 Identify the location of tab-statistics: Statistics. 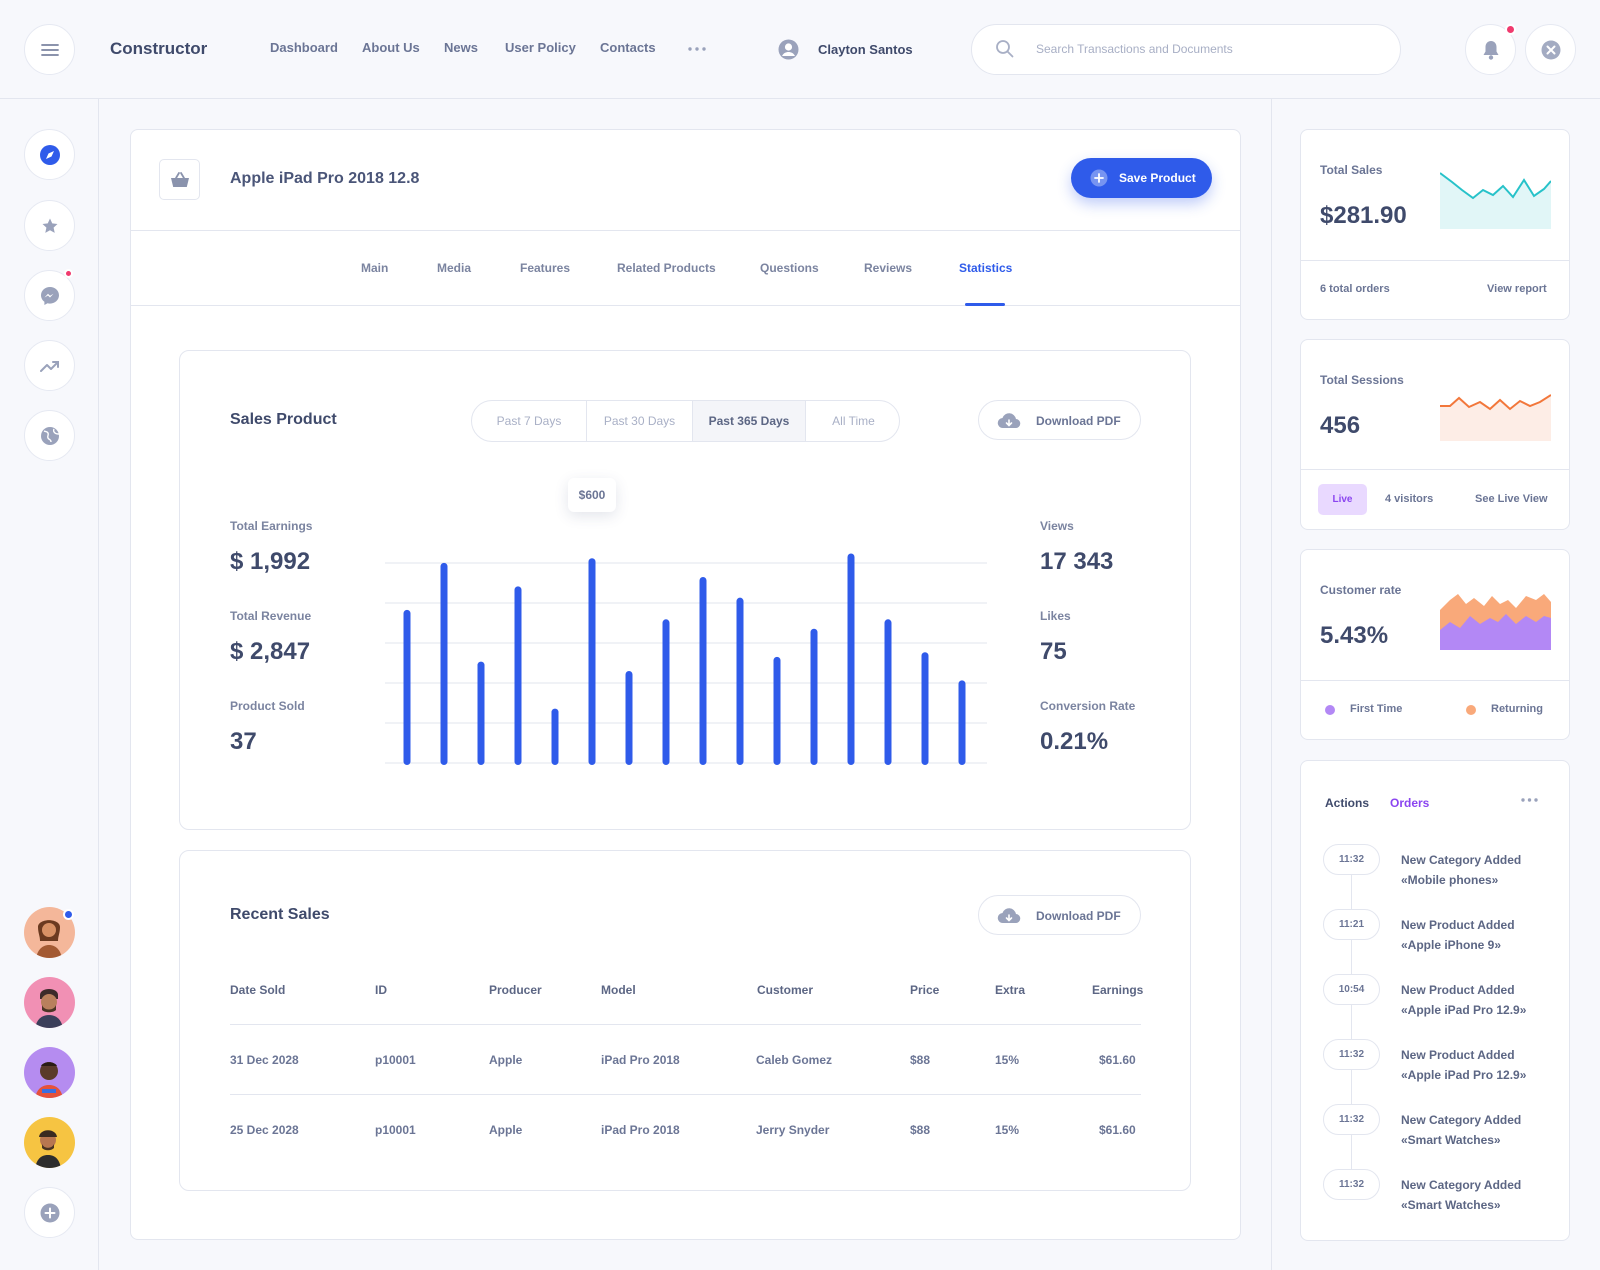
(986, 268).